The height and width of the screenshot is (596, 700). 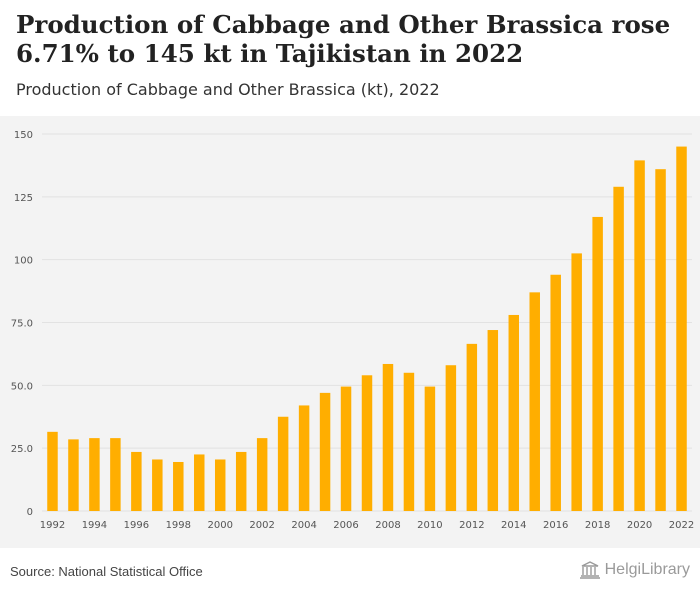 I want to click on bar-1992, so click(x=52, y=471).